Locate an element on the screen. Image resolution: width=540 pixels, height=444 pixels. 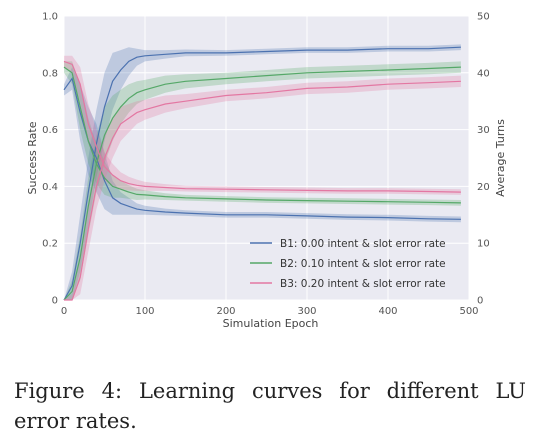
y-left-axis-label: Success Rate is located at coordinates (32, 157).